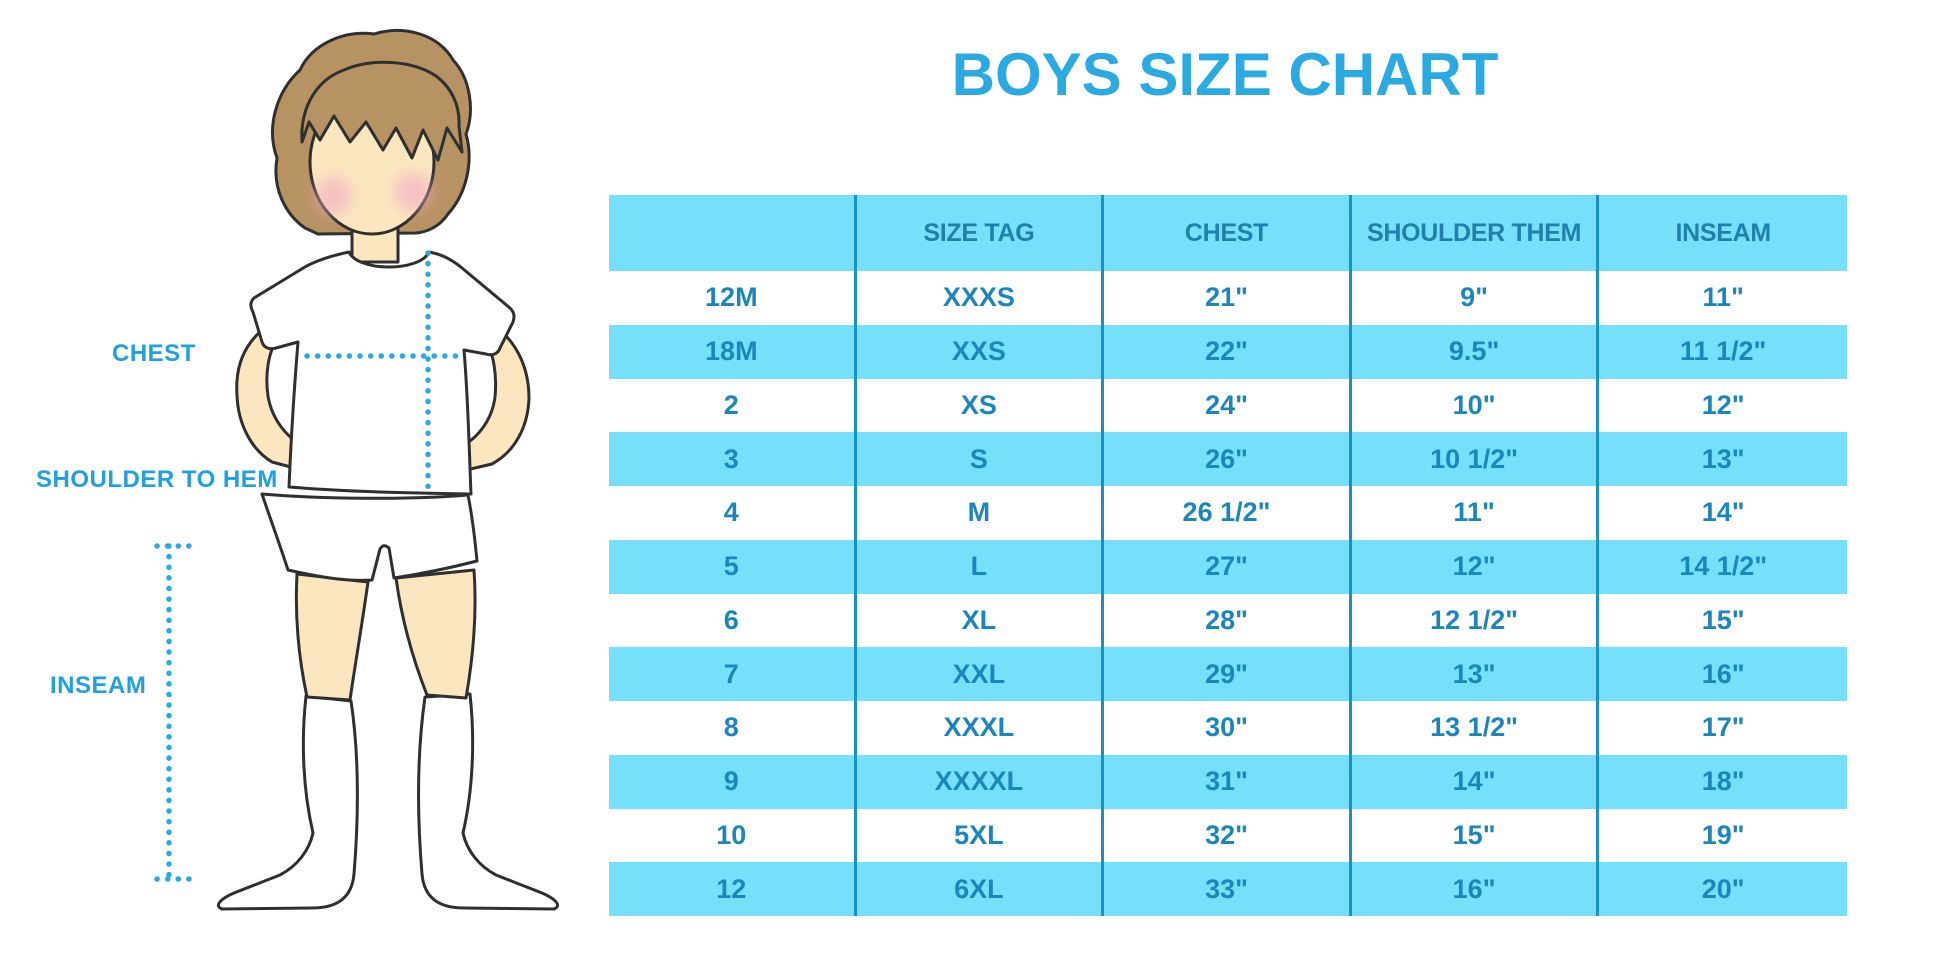 The width and height of the screenshot is (1946, 973). I want to click on table-cell: 7, so click(733, 674).